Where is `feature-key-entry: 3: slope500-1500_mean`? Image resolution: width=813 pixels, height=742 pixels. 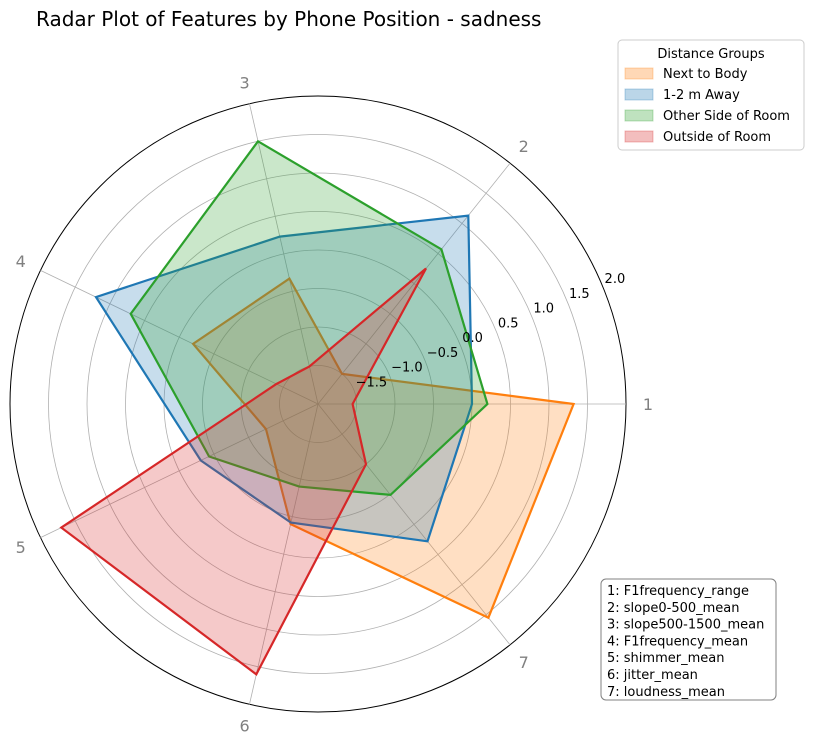
feature-key-entry: 3: slope500-1500_mean is located at coordinates (685, 625).